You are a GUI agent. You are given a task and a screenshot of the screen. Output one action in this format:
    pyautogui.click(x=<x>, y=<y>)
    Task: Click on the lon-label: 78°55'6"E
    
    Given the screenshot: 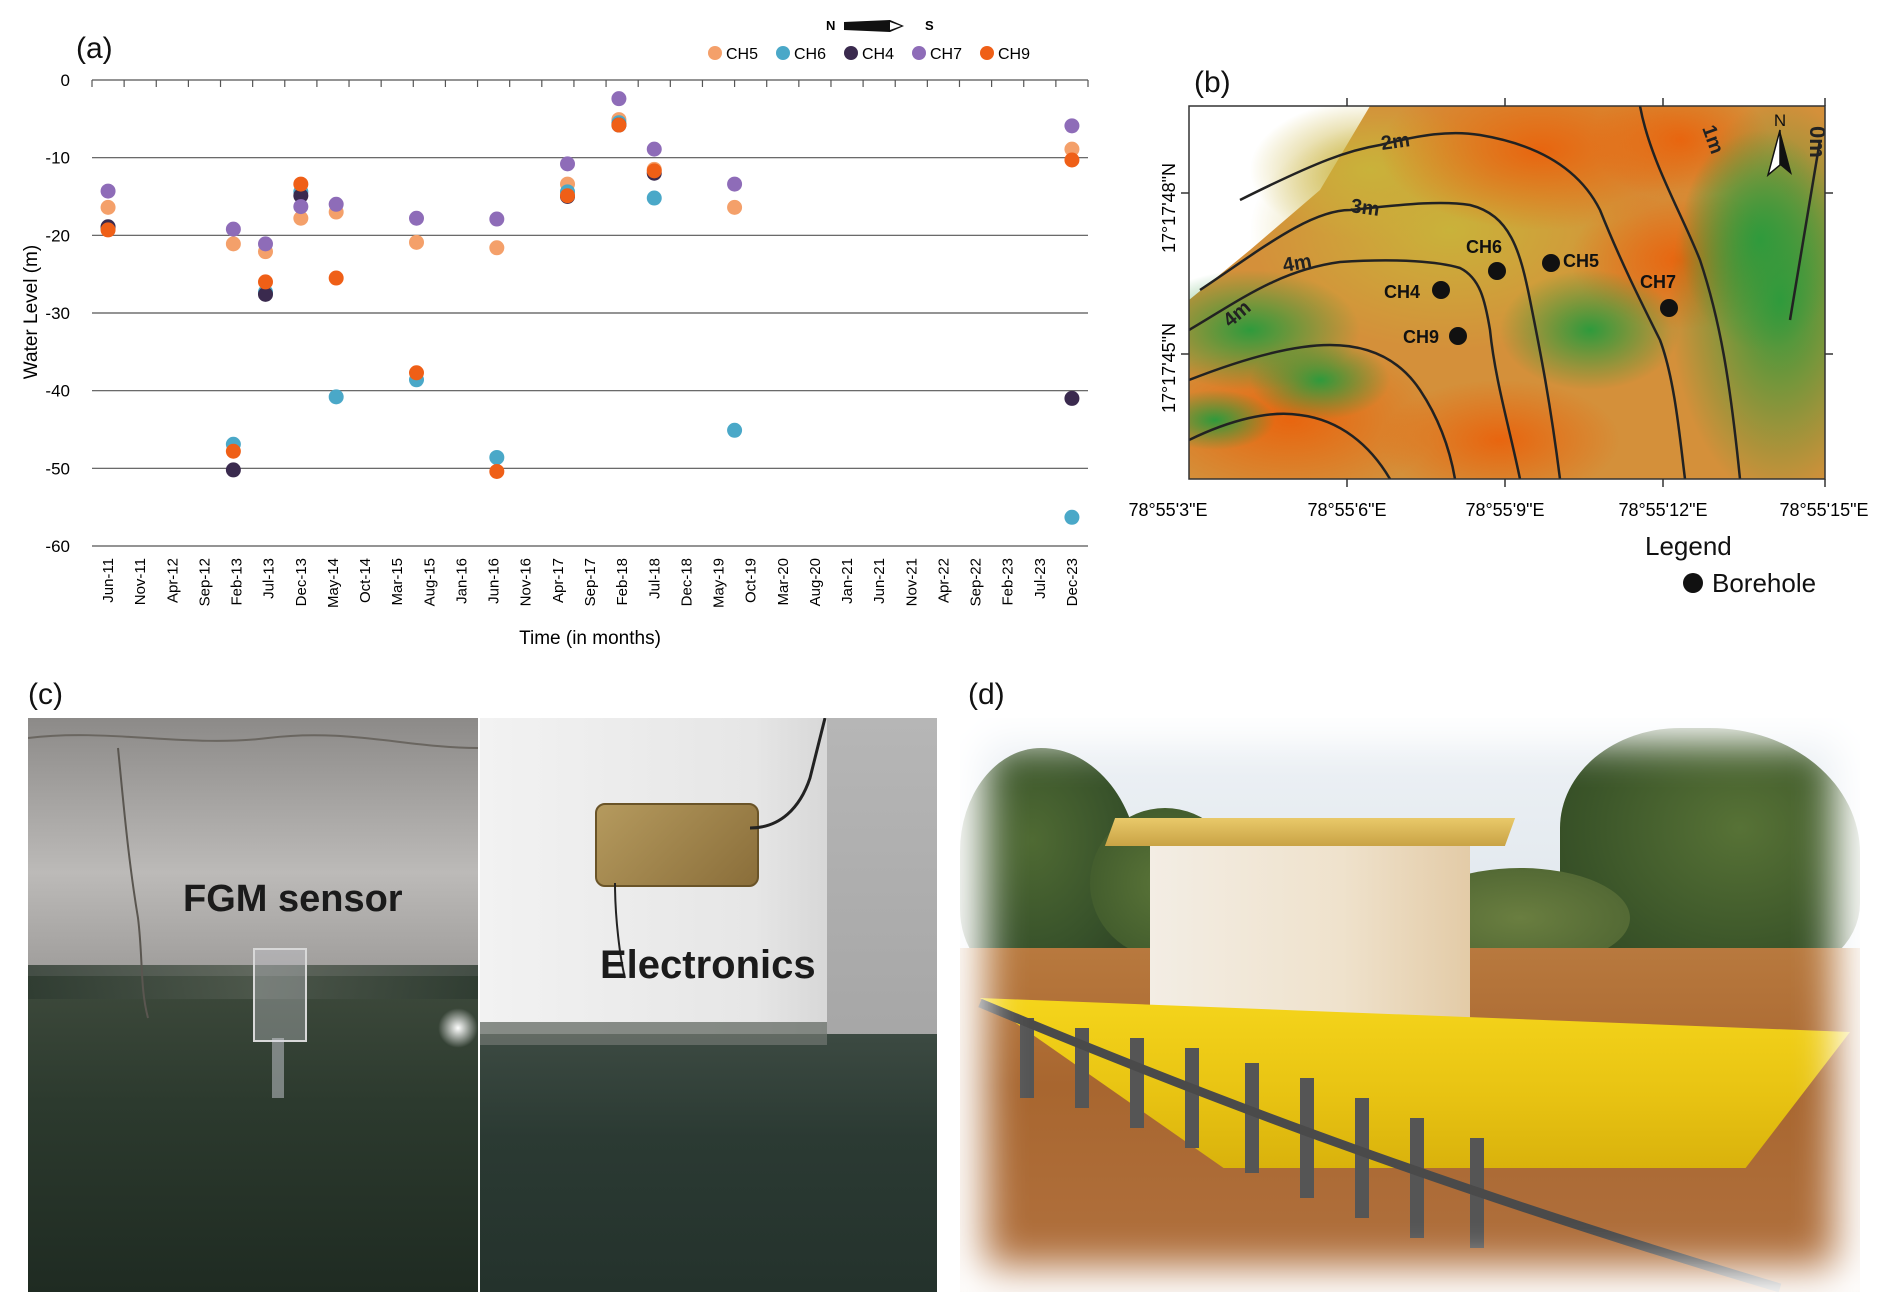 What is the action you would take?
    pyautogui.click(x=1346, y=510)
    